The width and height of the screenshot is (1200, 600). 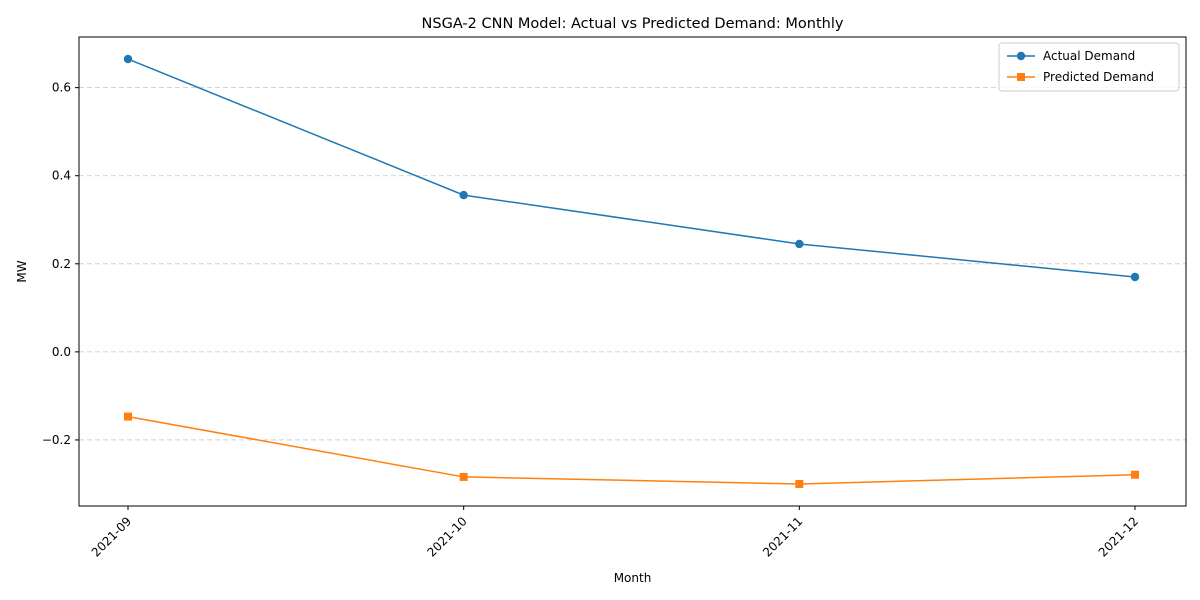 What do you see at coordinates (61, 88) in the screenshot?
I see `y-tick-label: 0.6` at bounding box center [61, 88].